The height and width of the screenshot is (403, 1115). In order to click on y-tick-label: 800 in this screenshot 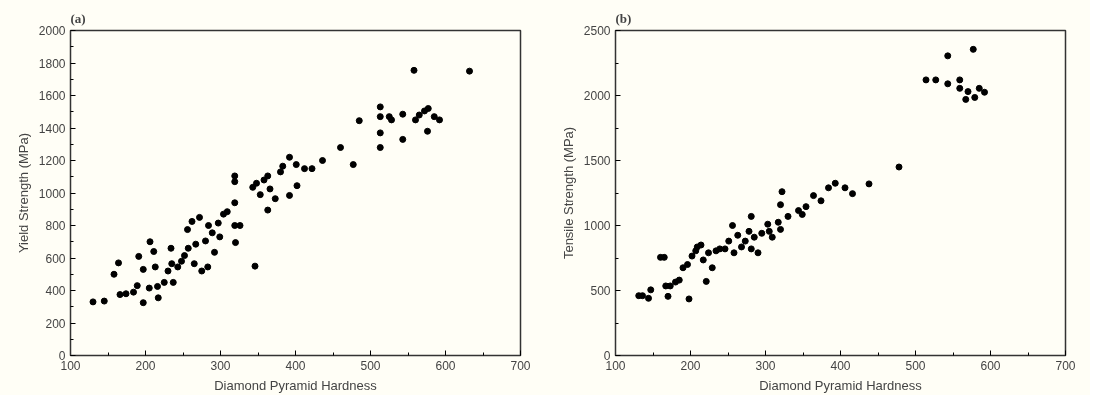, I will do `click(55, 226)`.